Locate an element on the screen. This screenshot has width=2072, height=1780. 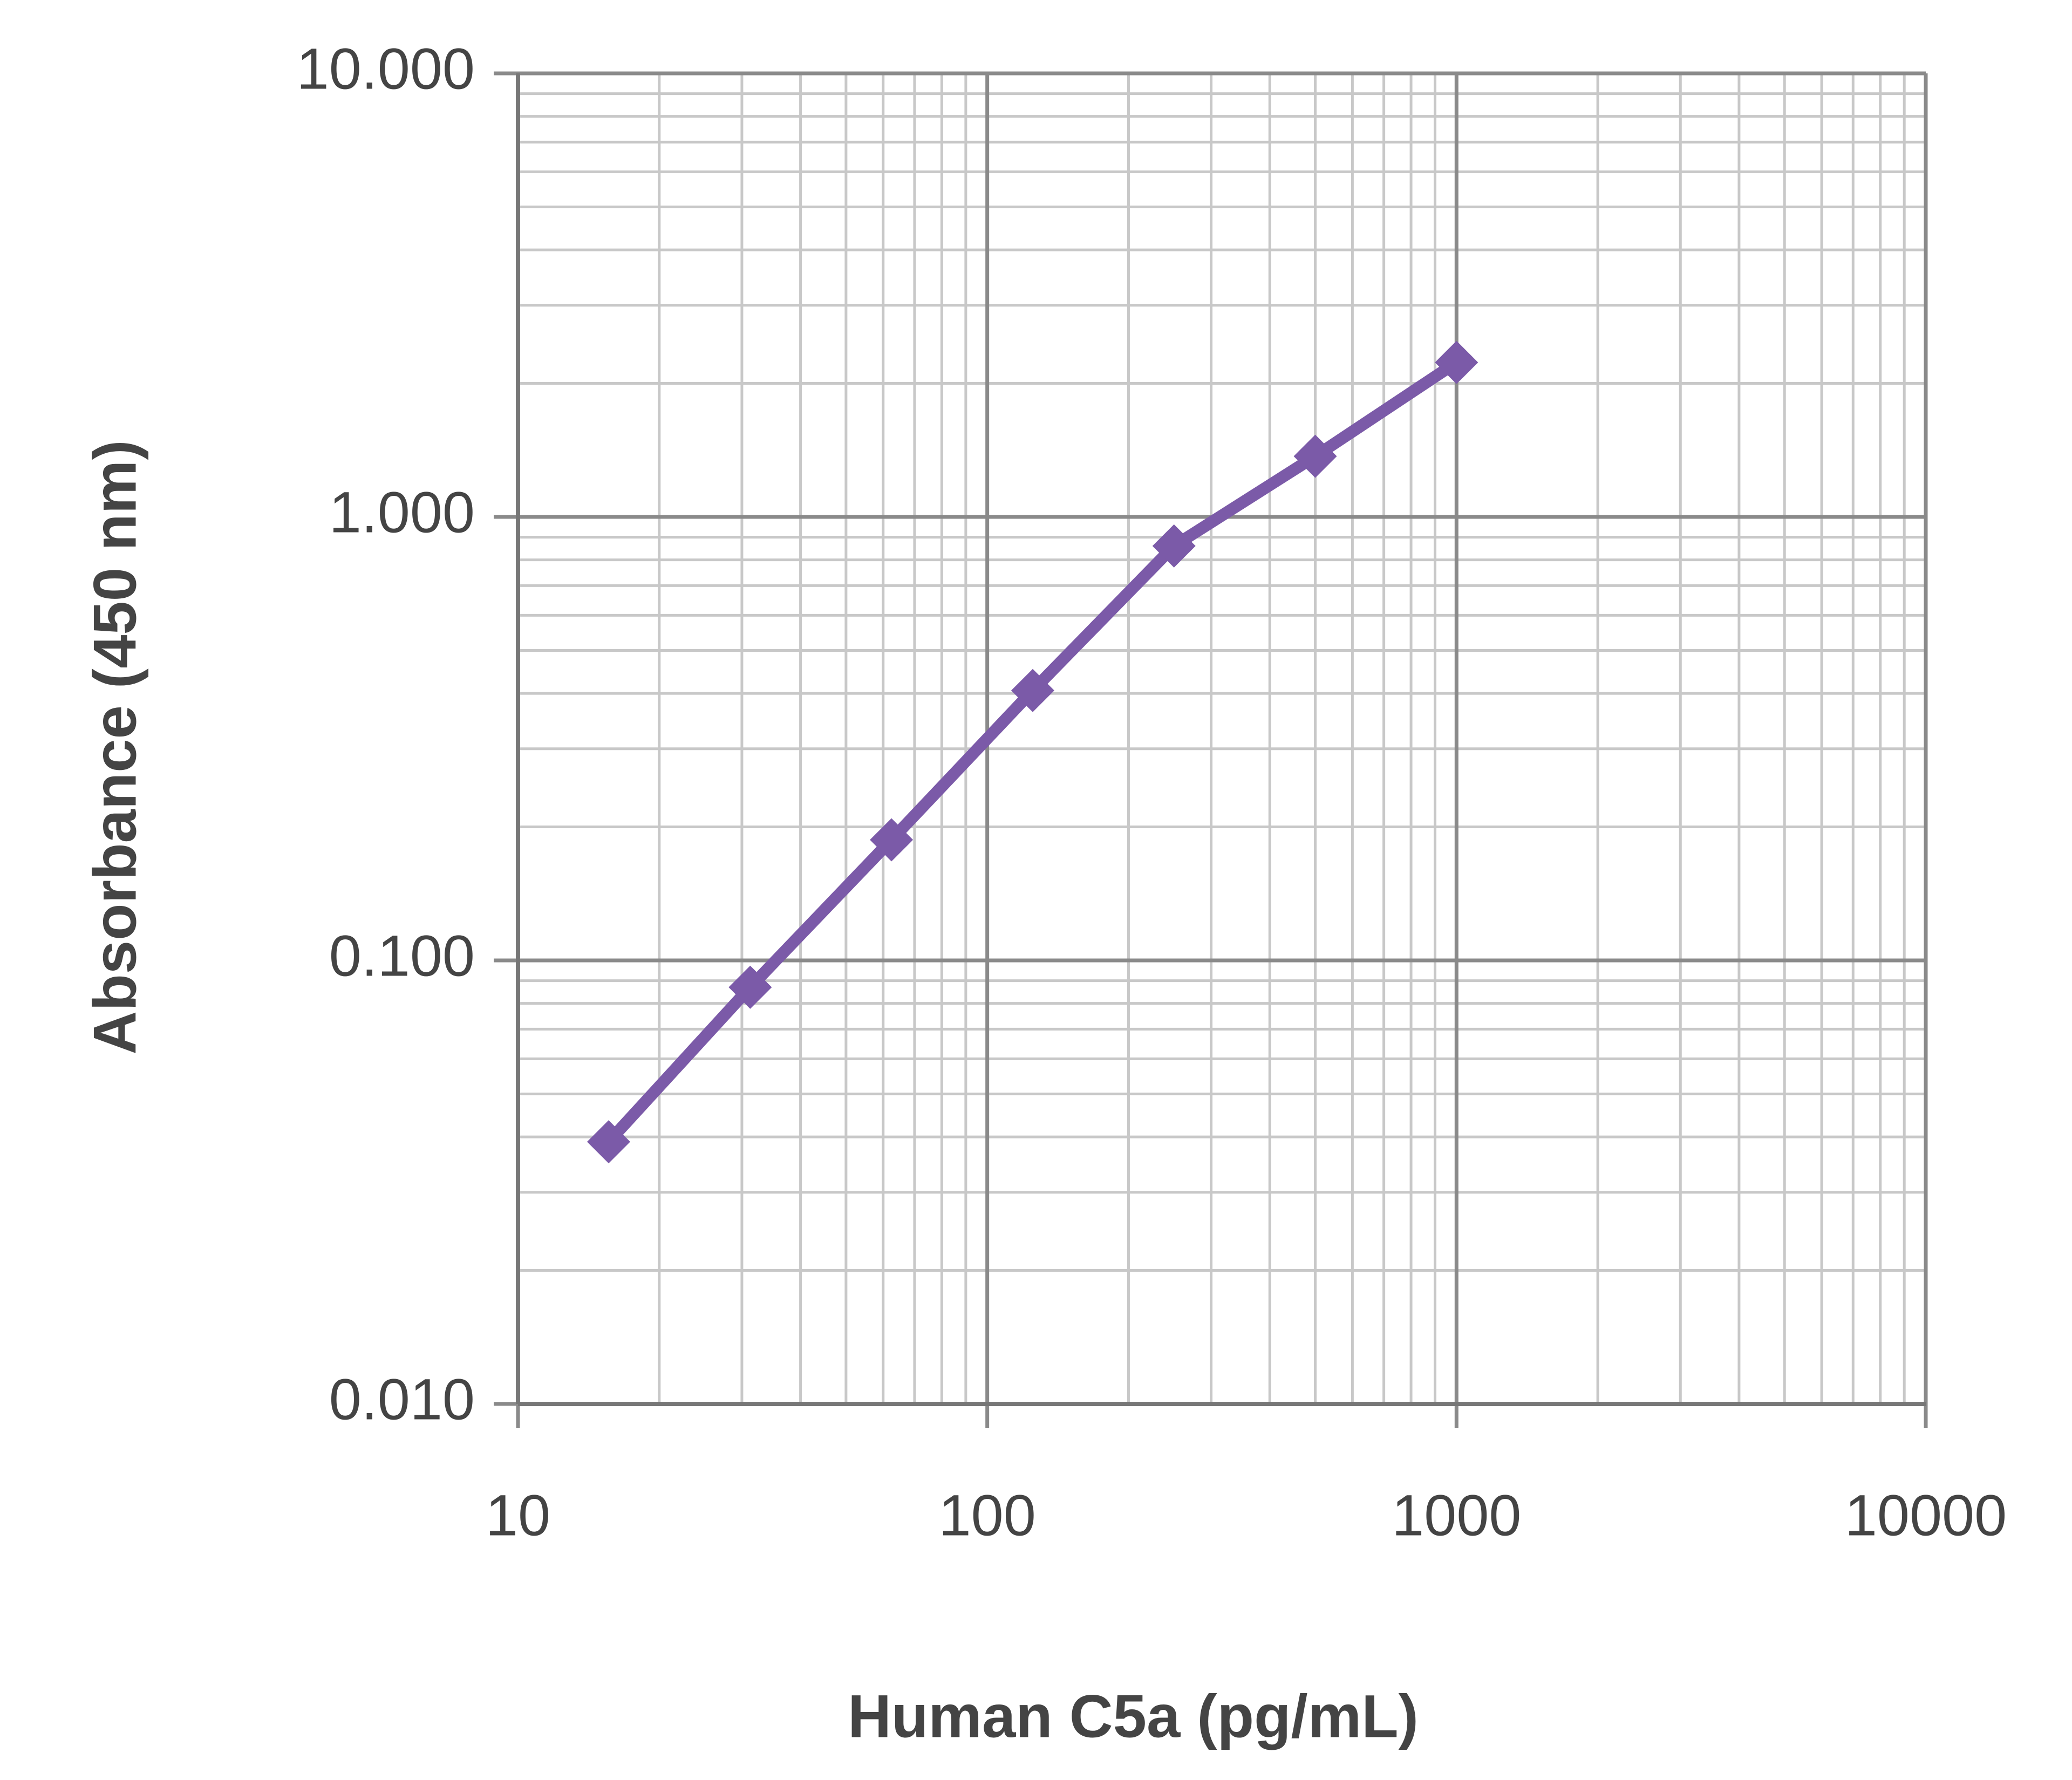
x-tick-label: 10000 is located at coordinates (1926, 1515).